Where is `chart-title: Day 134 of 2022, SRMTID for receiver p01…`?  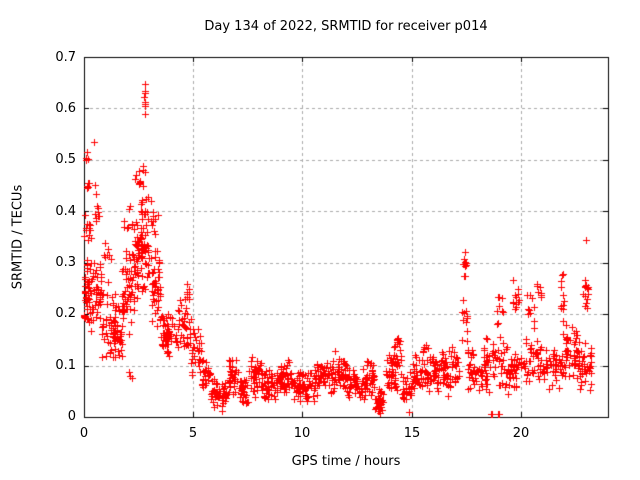
chart-title: Day 134 of 2022, SRMTID for receiver p01… is located at coordinates (346, 26).